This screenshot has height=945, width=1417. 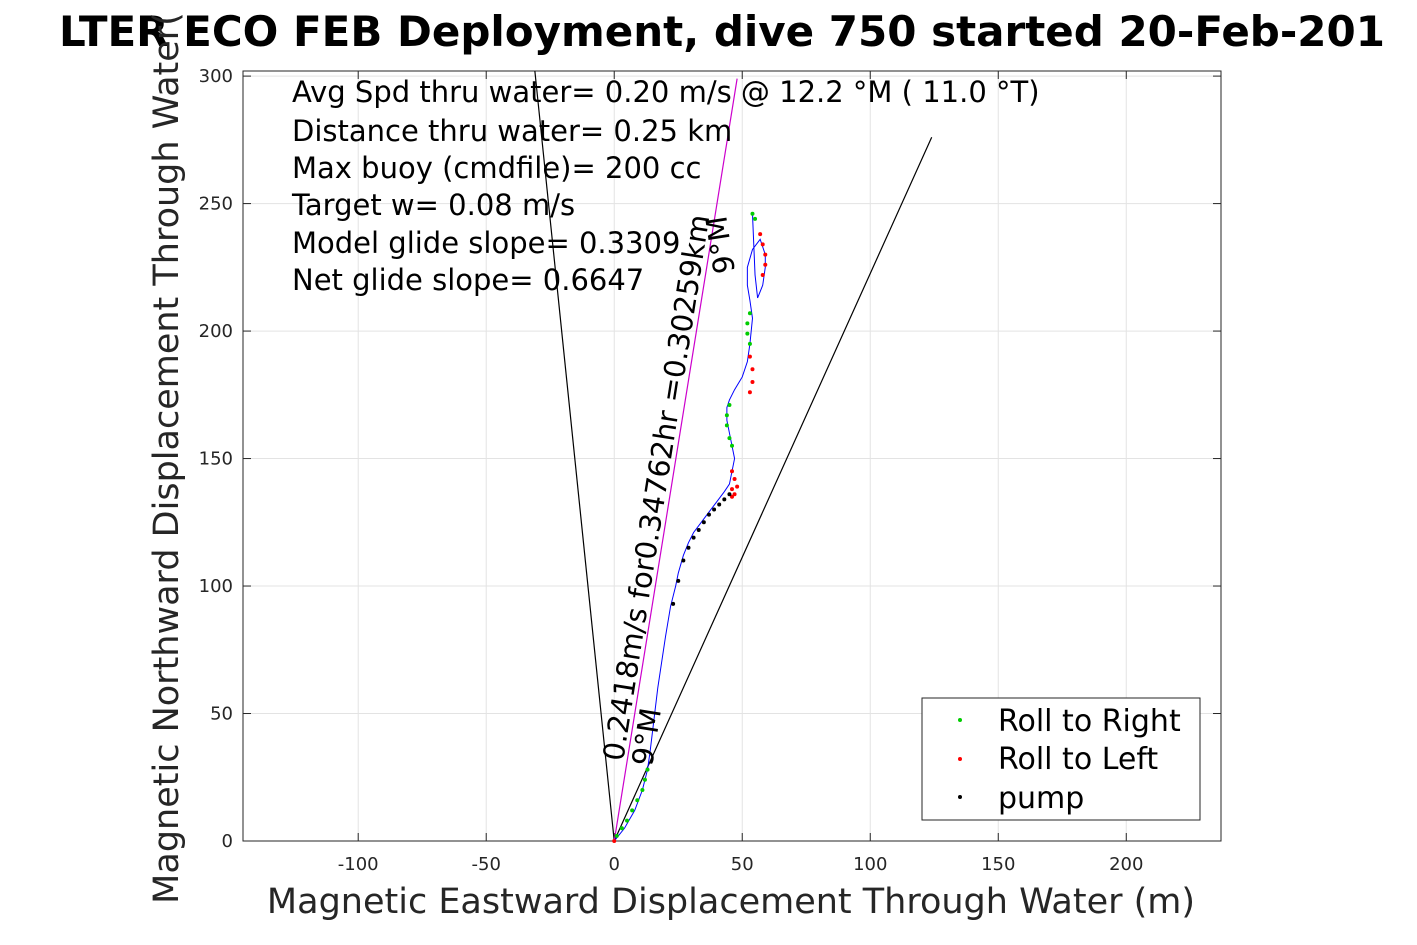 I want to click on x-tick-label: 150, so click(x=998, y=864).